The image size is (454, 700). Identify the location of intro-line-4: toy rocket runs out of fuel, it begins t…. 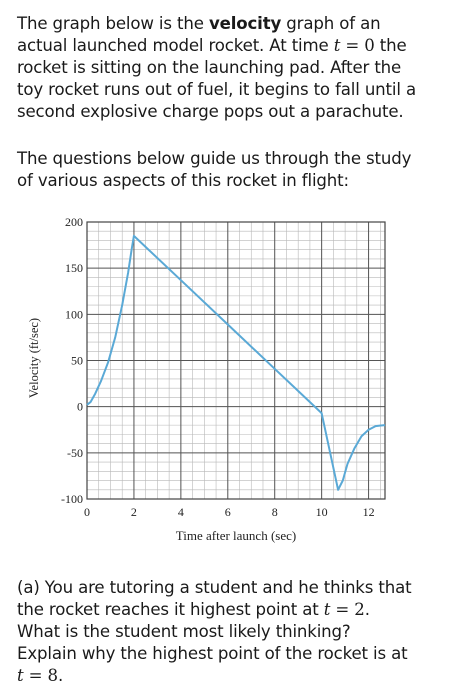
(216, 89).